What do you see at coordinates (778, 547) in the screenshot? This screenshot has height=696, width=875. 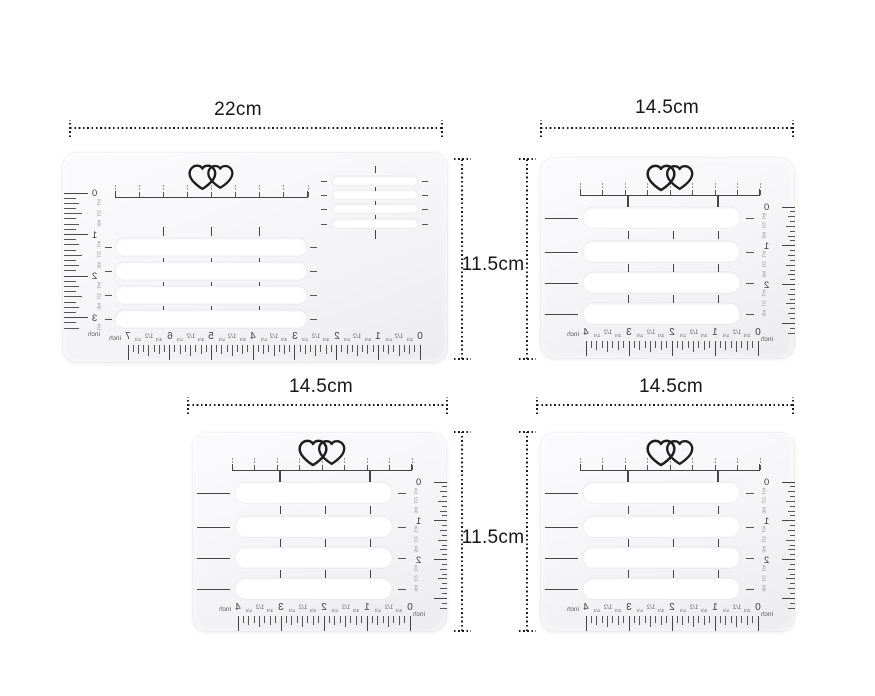 I see `right-inch-ruler: 0 1 2 1/4 1/2 3/4 1/4 1/2 3/4 1/4 1/2 3/4 inch` at bounding box center [778, 547].